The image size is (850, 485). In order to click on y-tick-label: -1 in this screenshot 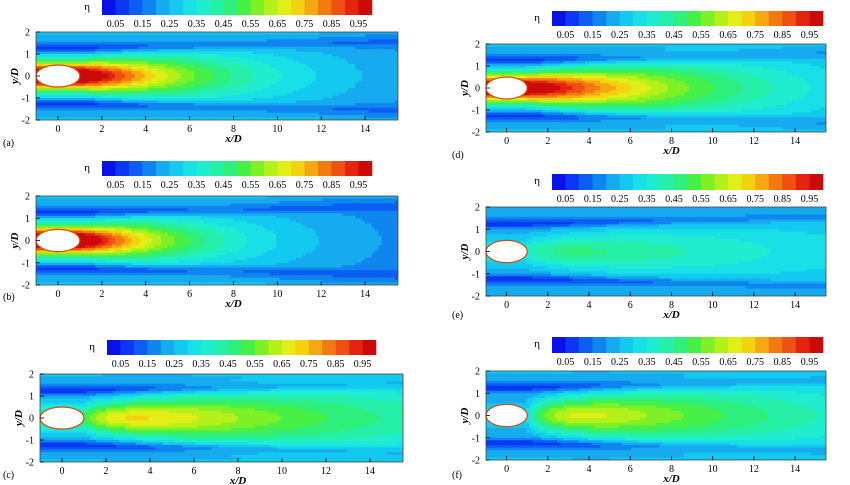, I will do `click(26, 99)`.